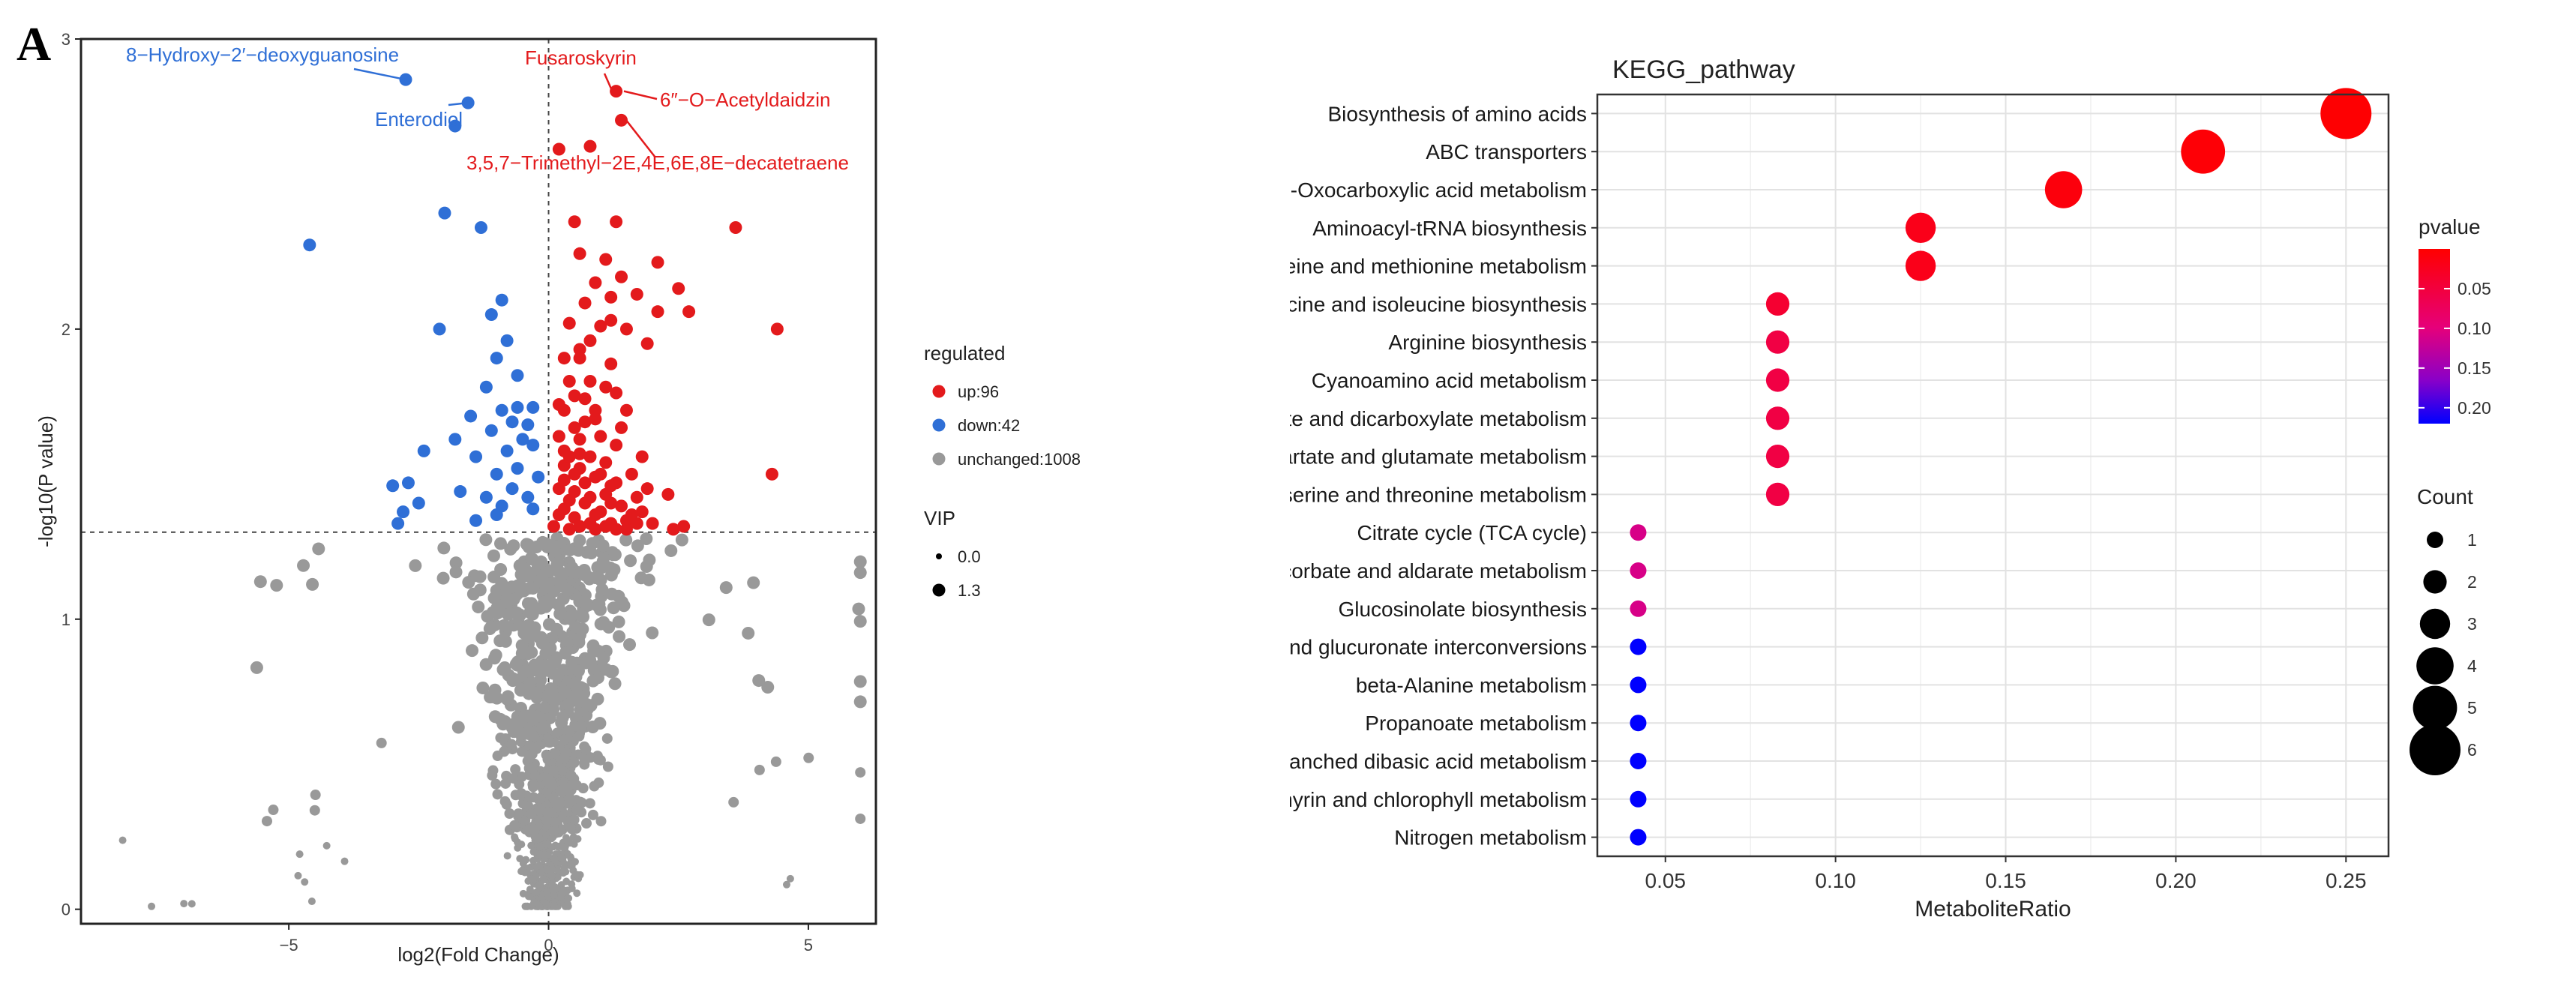 The image size is (2576, 986). I want to click on pathway-label: Cyanoamino acid metabolism, so click(1450, 380).